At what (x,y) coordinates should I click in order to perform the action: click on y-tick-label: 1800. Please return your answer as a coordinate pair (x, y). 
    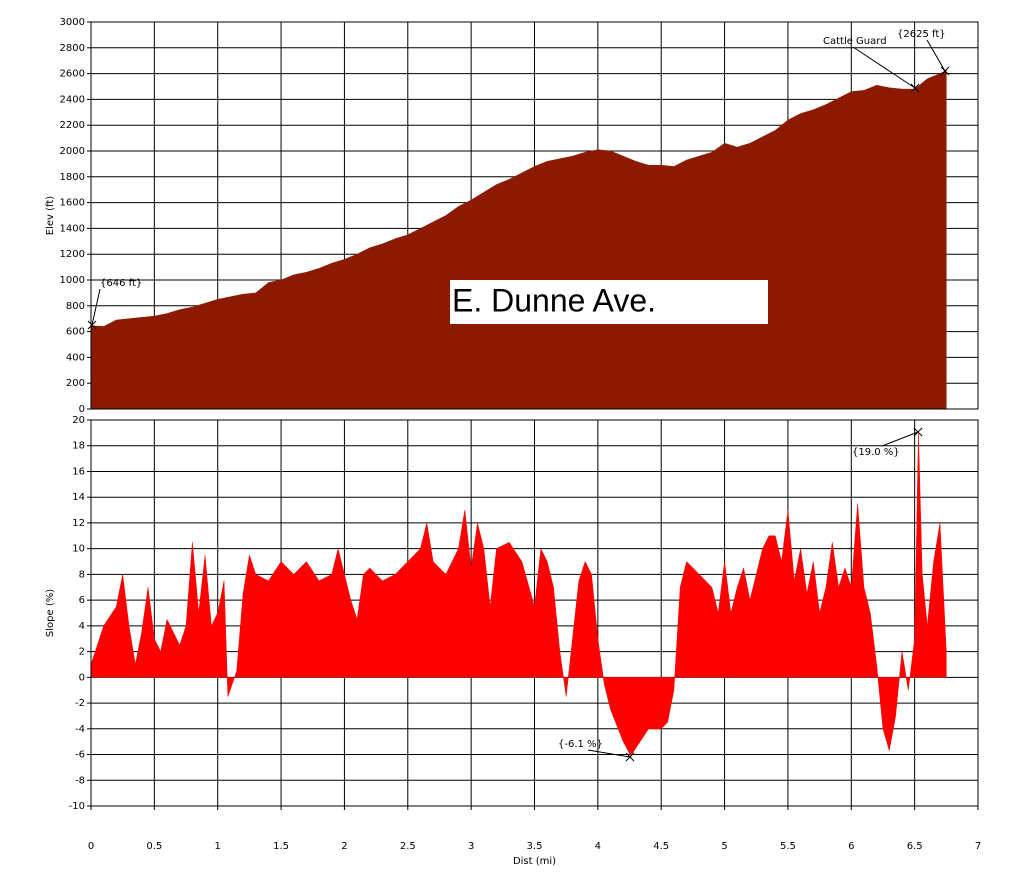
    Looking at the image, I should click on (72, 177).